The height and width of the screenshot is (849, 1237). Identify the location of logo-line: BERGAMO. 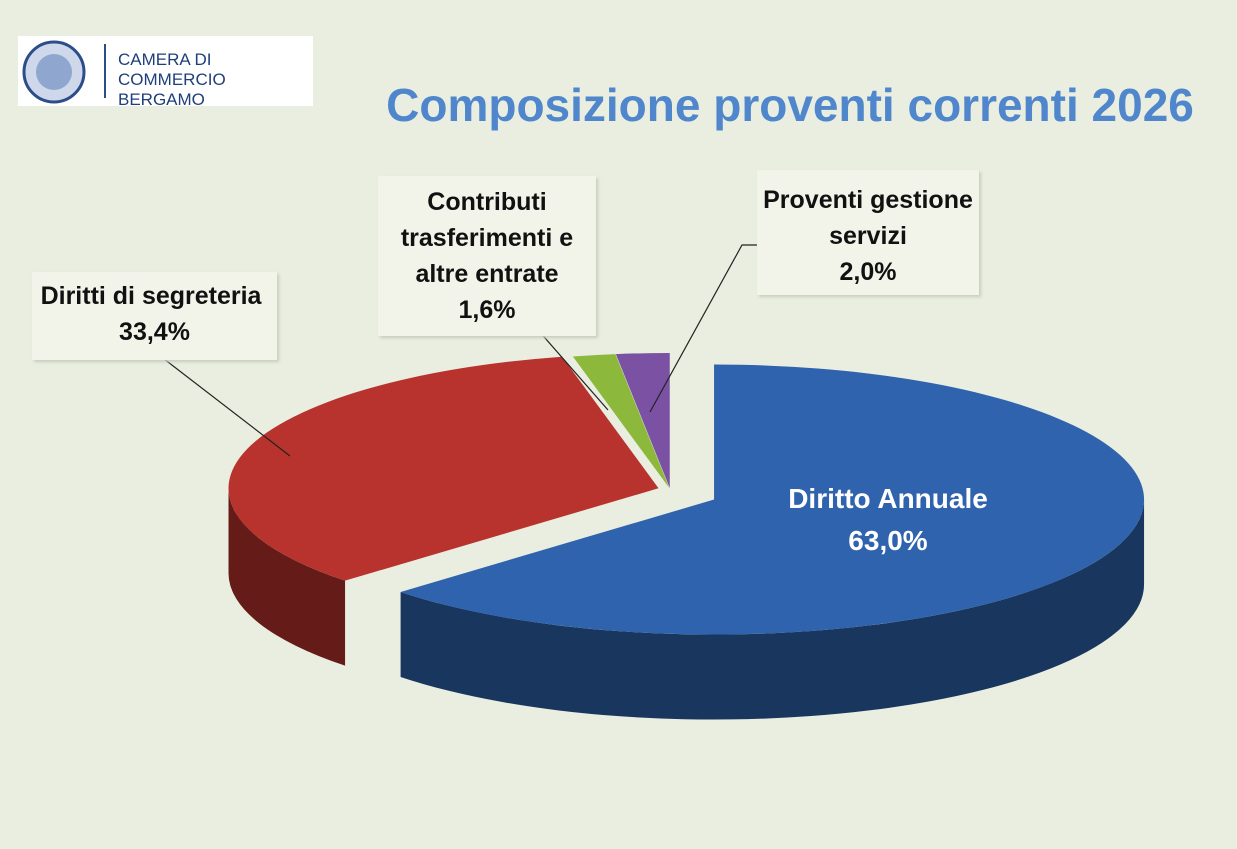
(161, 99).